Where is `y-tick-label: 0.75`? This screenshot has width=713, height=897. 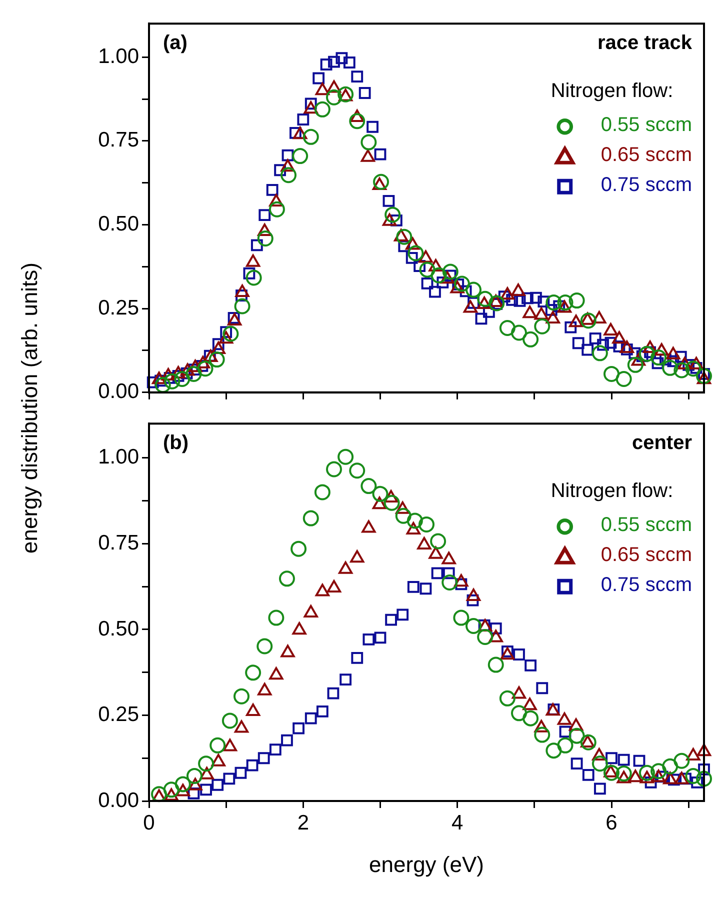
y-tick-label: 0.75 is located at coordinates (118, 140).